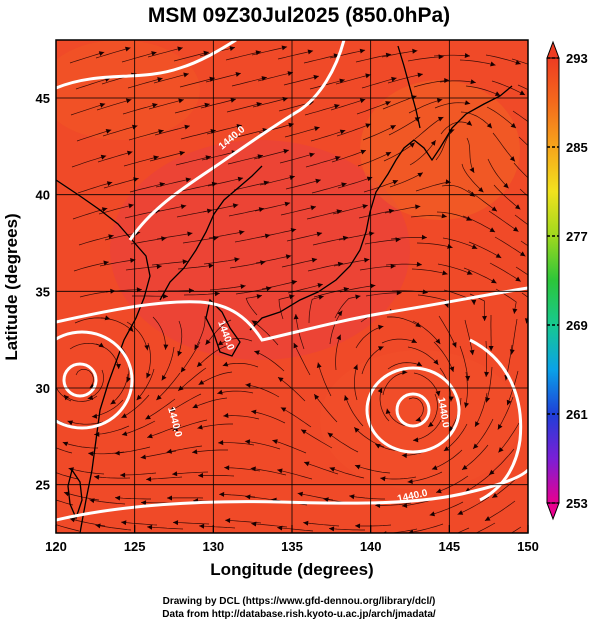  I want to click on contour-line-middle, so click(292, 314).